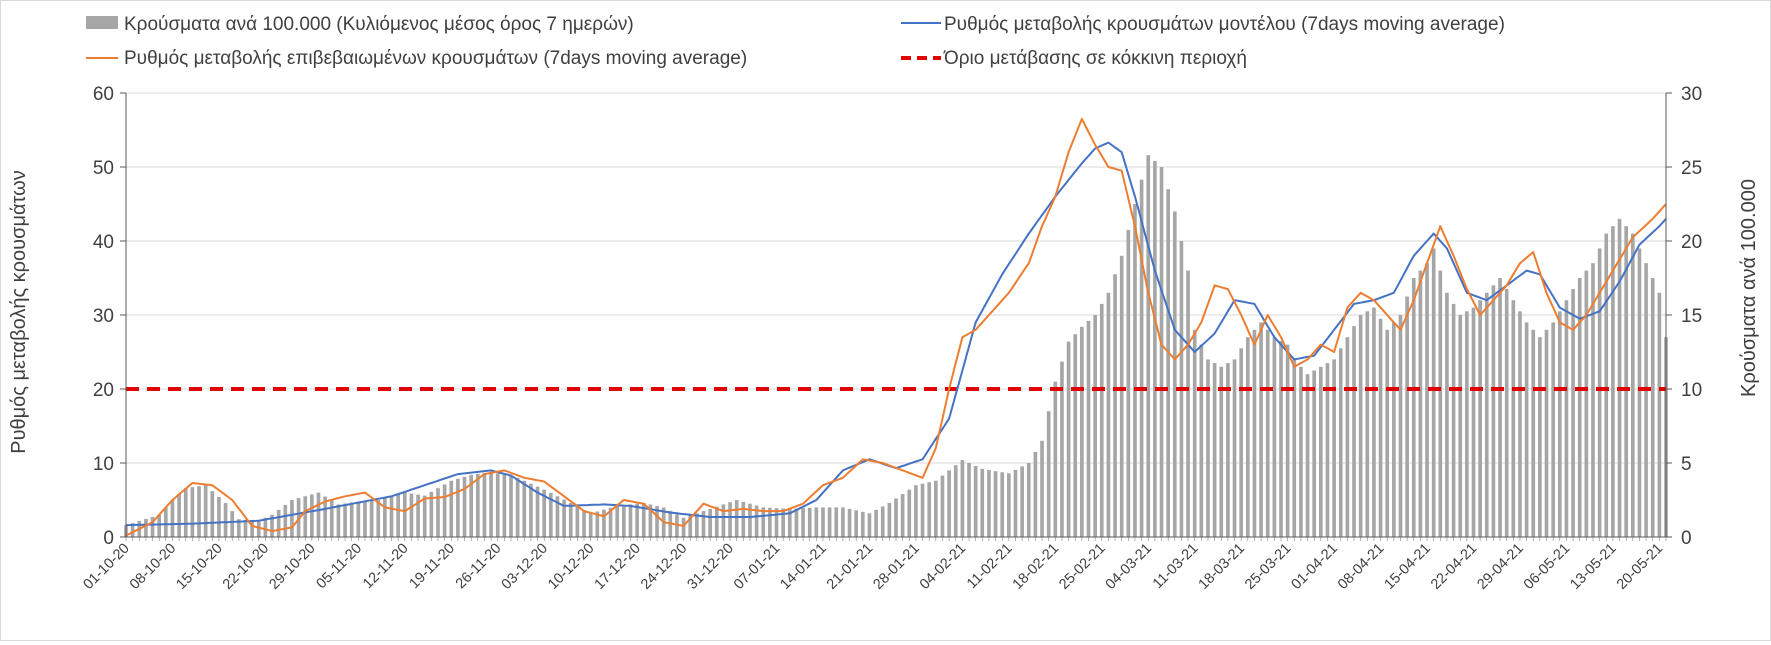  I want to click on x-tick-label: 29-04-21, so click(1500, 567).